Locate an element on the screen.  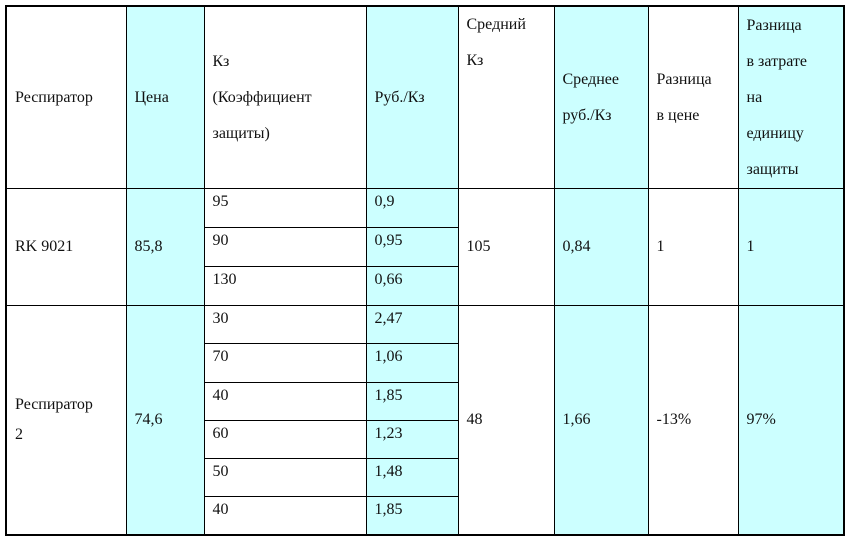
header-cell: Средний Кз is located at coordinates (506, 97).